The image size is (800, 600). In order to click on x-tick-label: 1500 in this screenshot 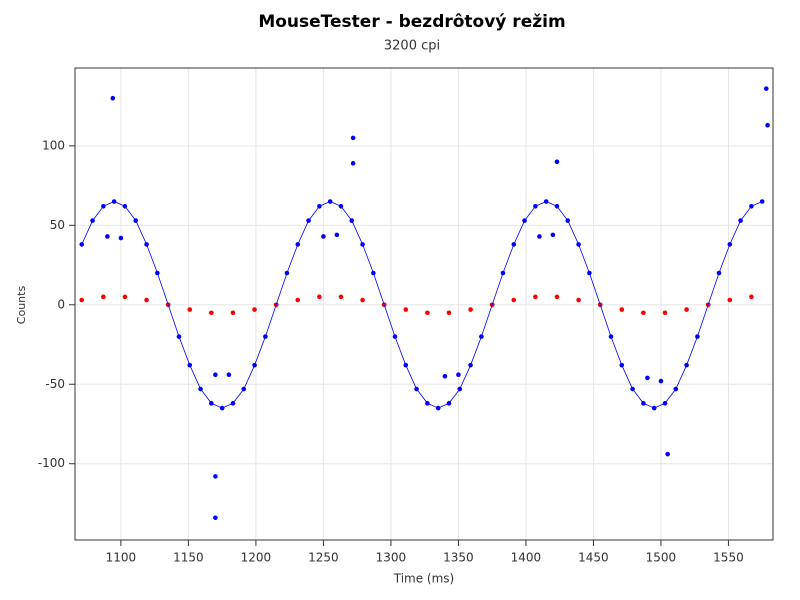, I will do `click(661, 558)`.